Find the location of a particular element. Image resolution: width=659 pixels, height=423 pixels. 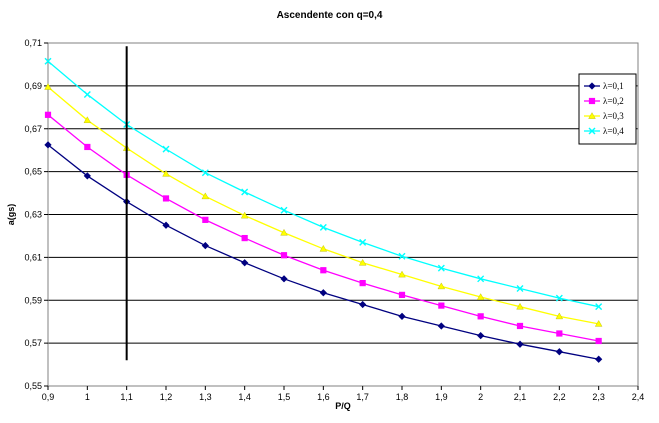

x-tick-label: 1,3 is located at coordinates (205, 397).